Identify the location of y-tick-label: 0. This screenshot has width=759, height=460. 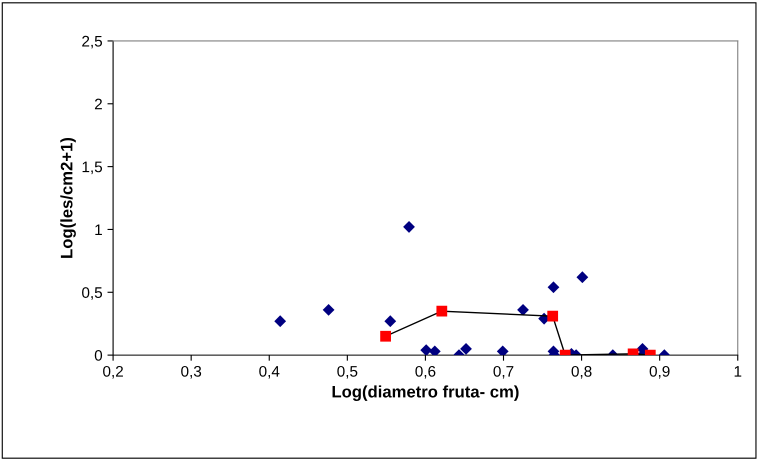
(98, 355).